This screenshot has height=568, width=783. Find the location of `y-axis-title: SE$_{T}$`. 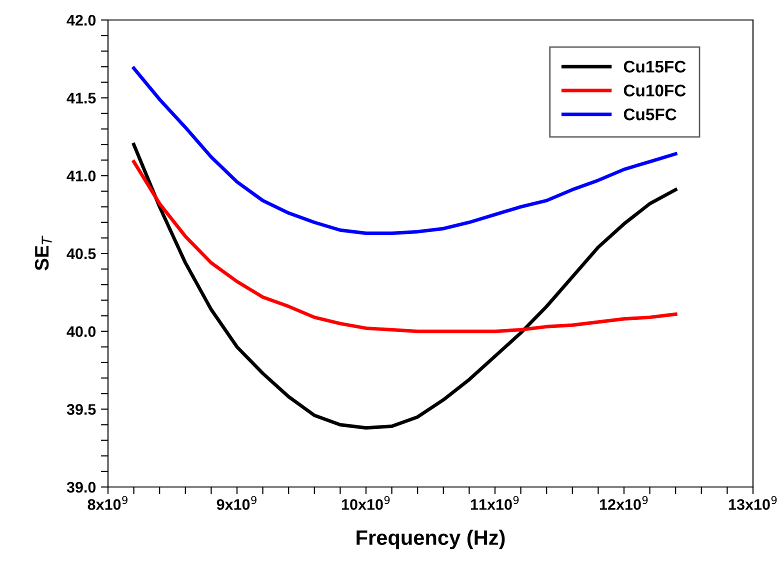

y-axis-title: SE$_{T}$ is located at coordinates (43, 253).